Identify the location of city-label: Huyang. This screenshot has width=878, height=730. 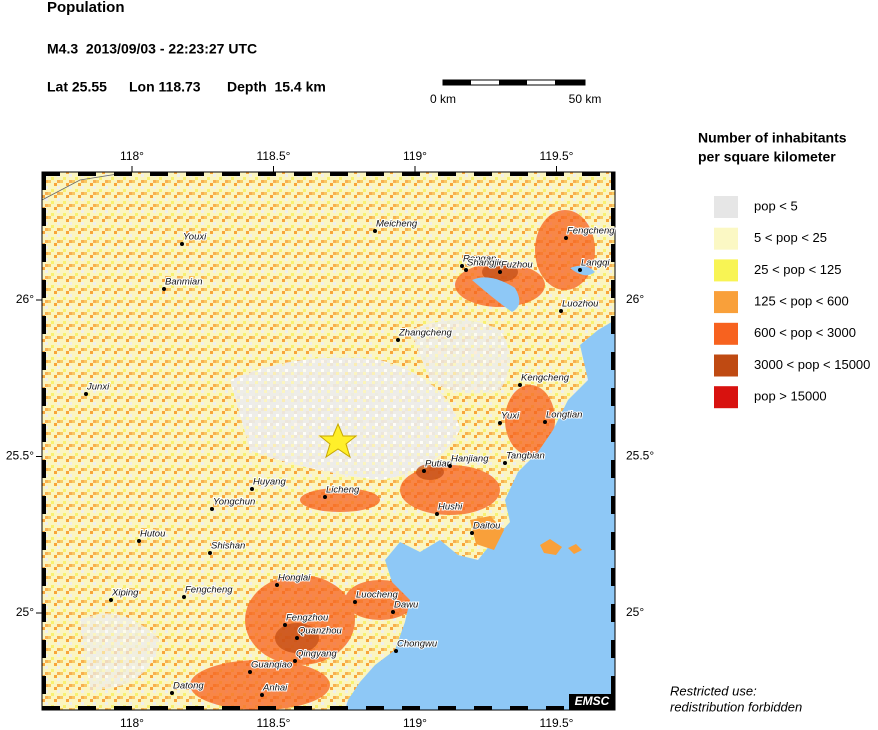
(269, 482).